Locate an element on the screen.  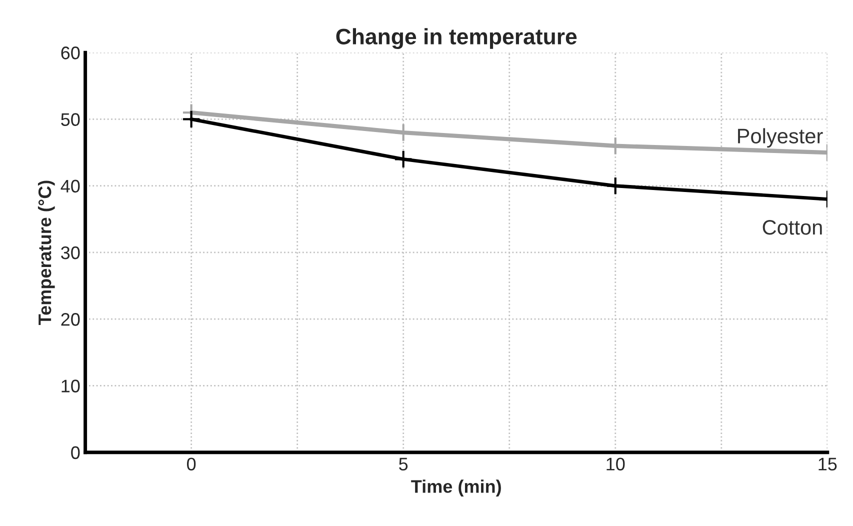
x-tick-label: 10 is located at coordinates (615, 464).